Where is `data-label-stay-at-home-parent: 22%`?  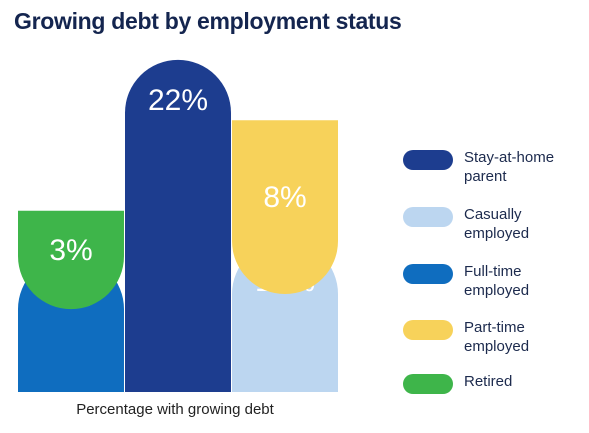 data-label-stay-at-home-parent: 22% is located at coordinates (178, 100).